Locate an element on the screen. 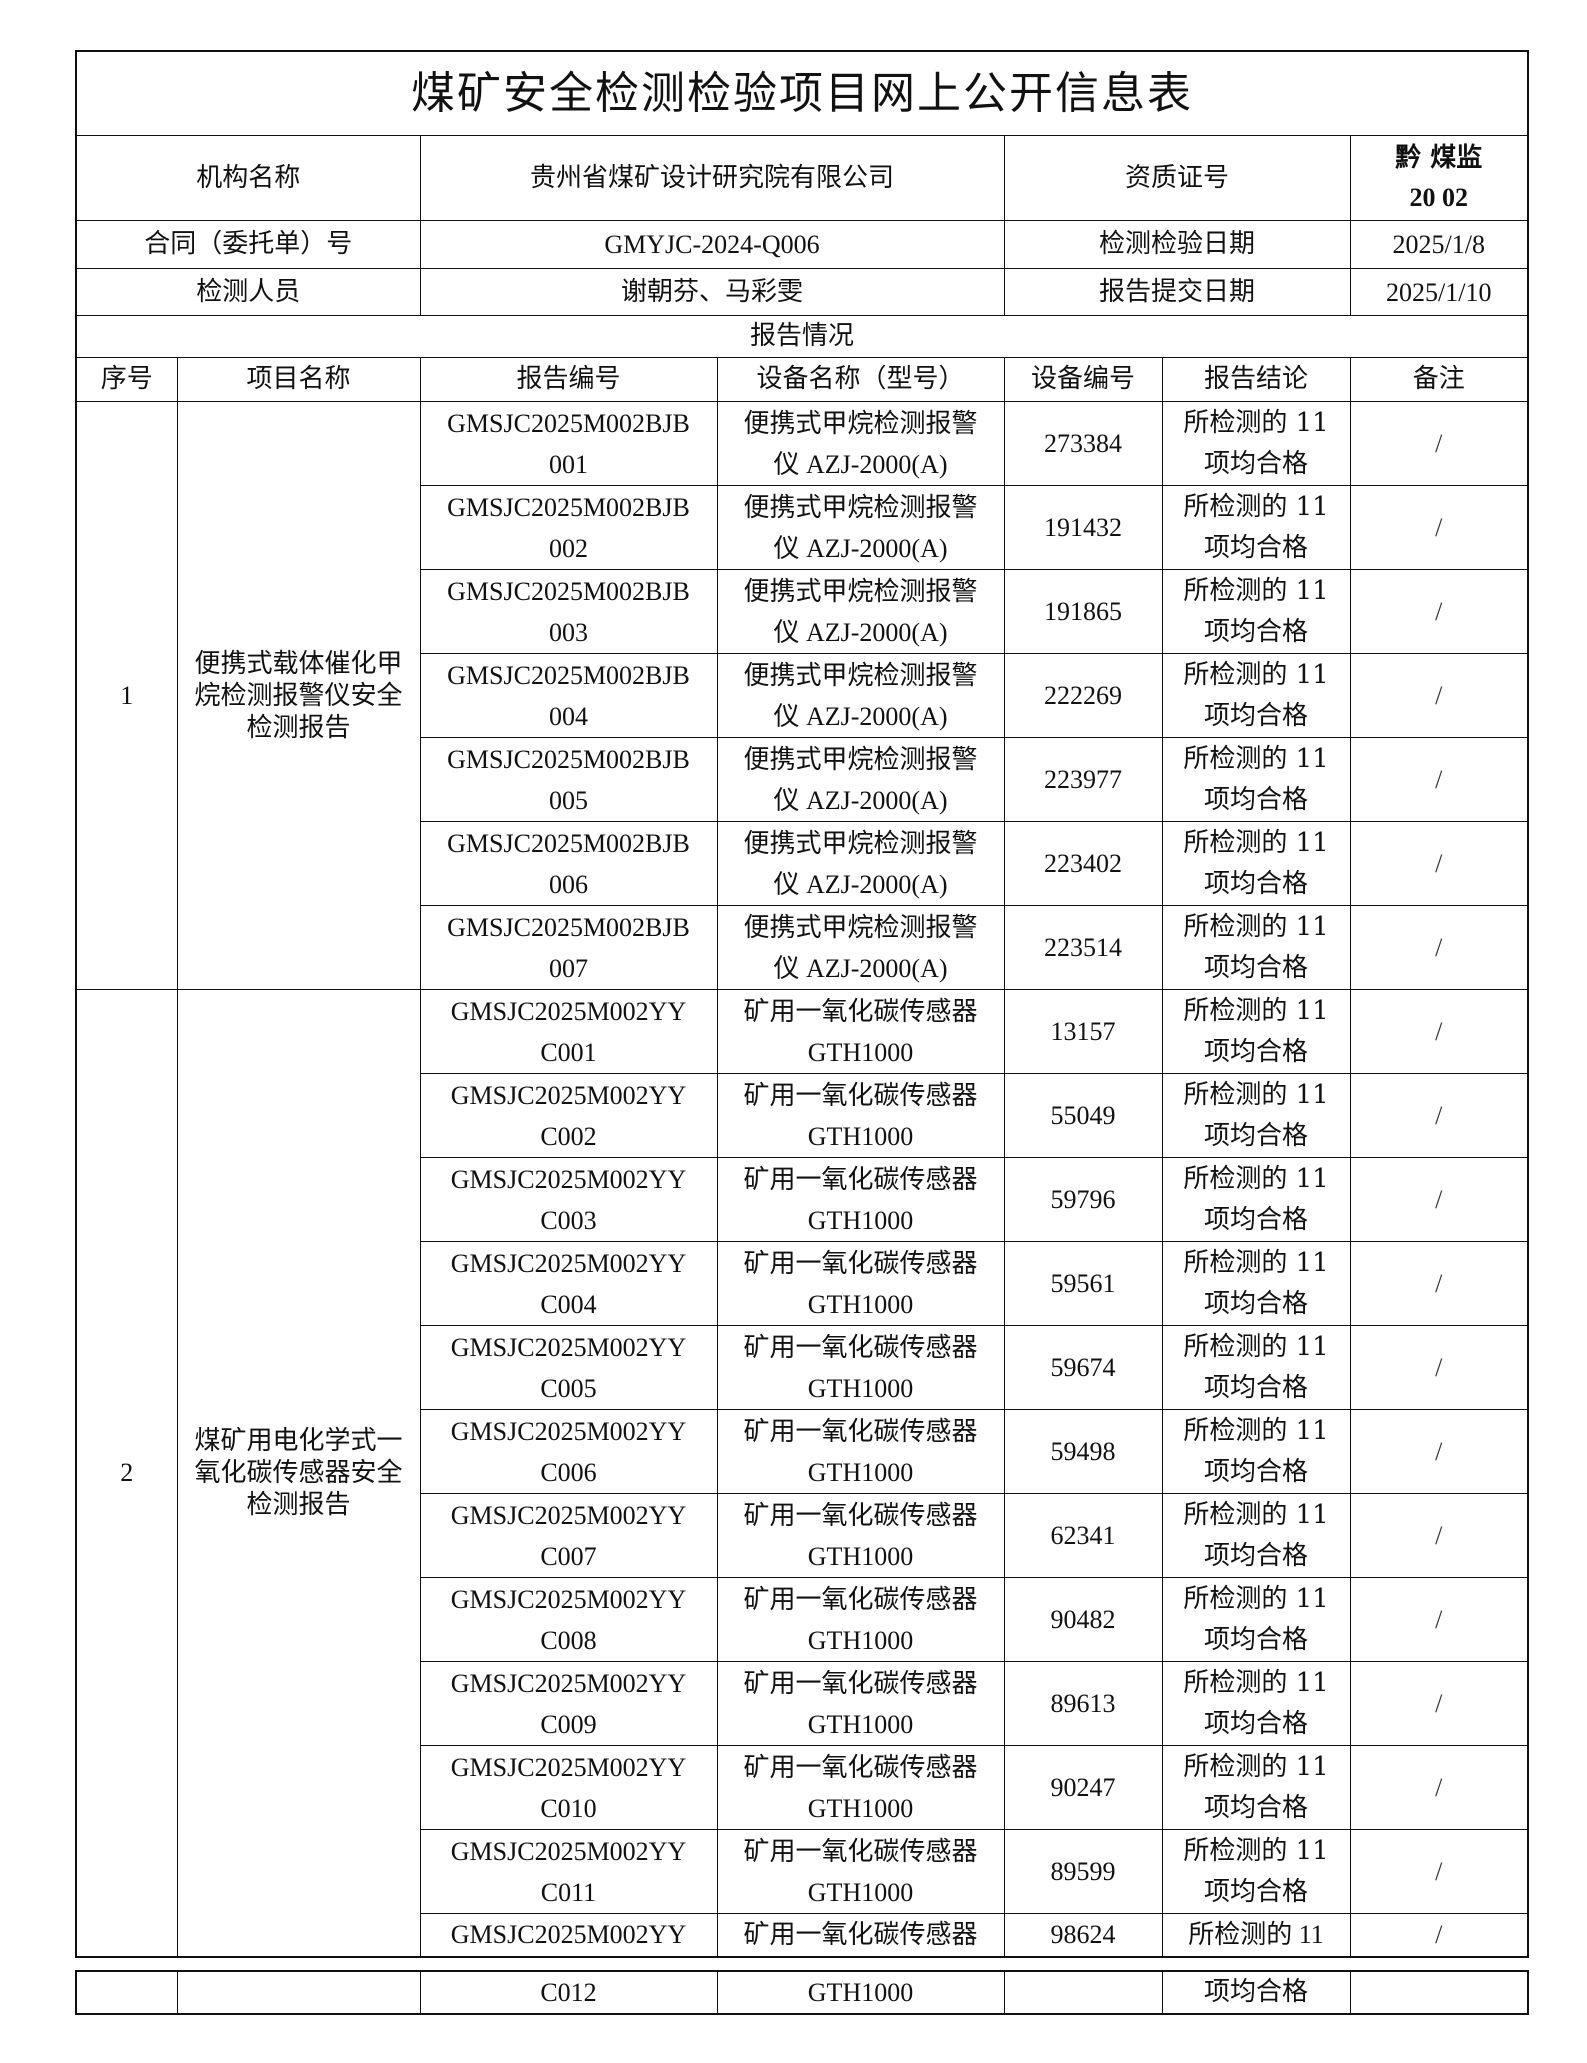 The height and width of the screenshot is (2063, 1587). device-no-cell: 223402 is located at coordinates (1083, 863).